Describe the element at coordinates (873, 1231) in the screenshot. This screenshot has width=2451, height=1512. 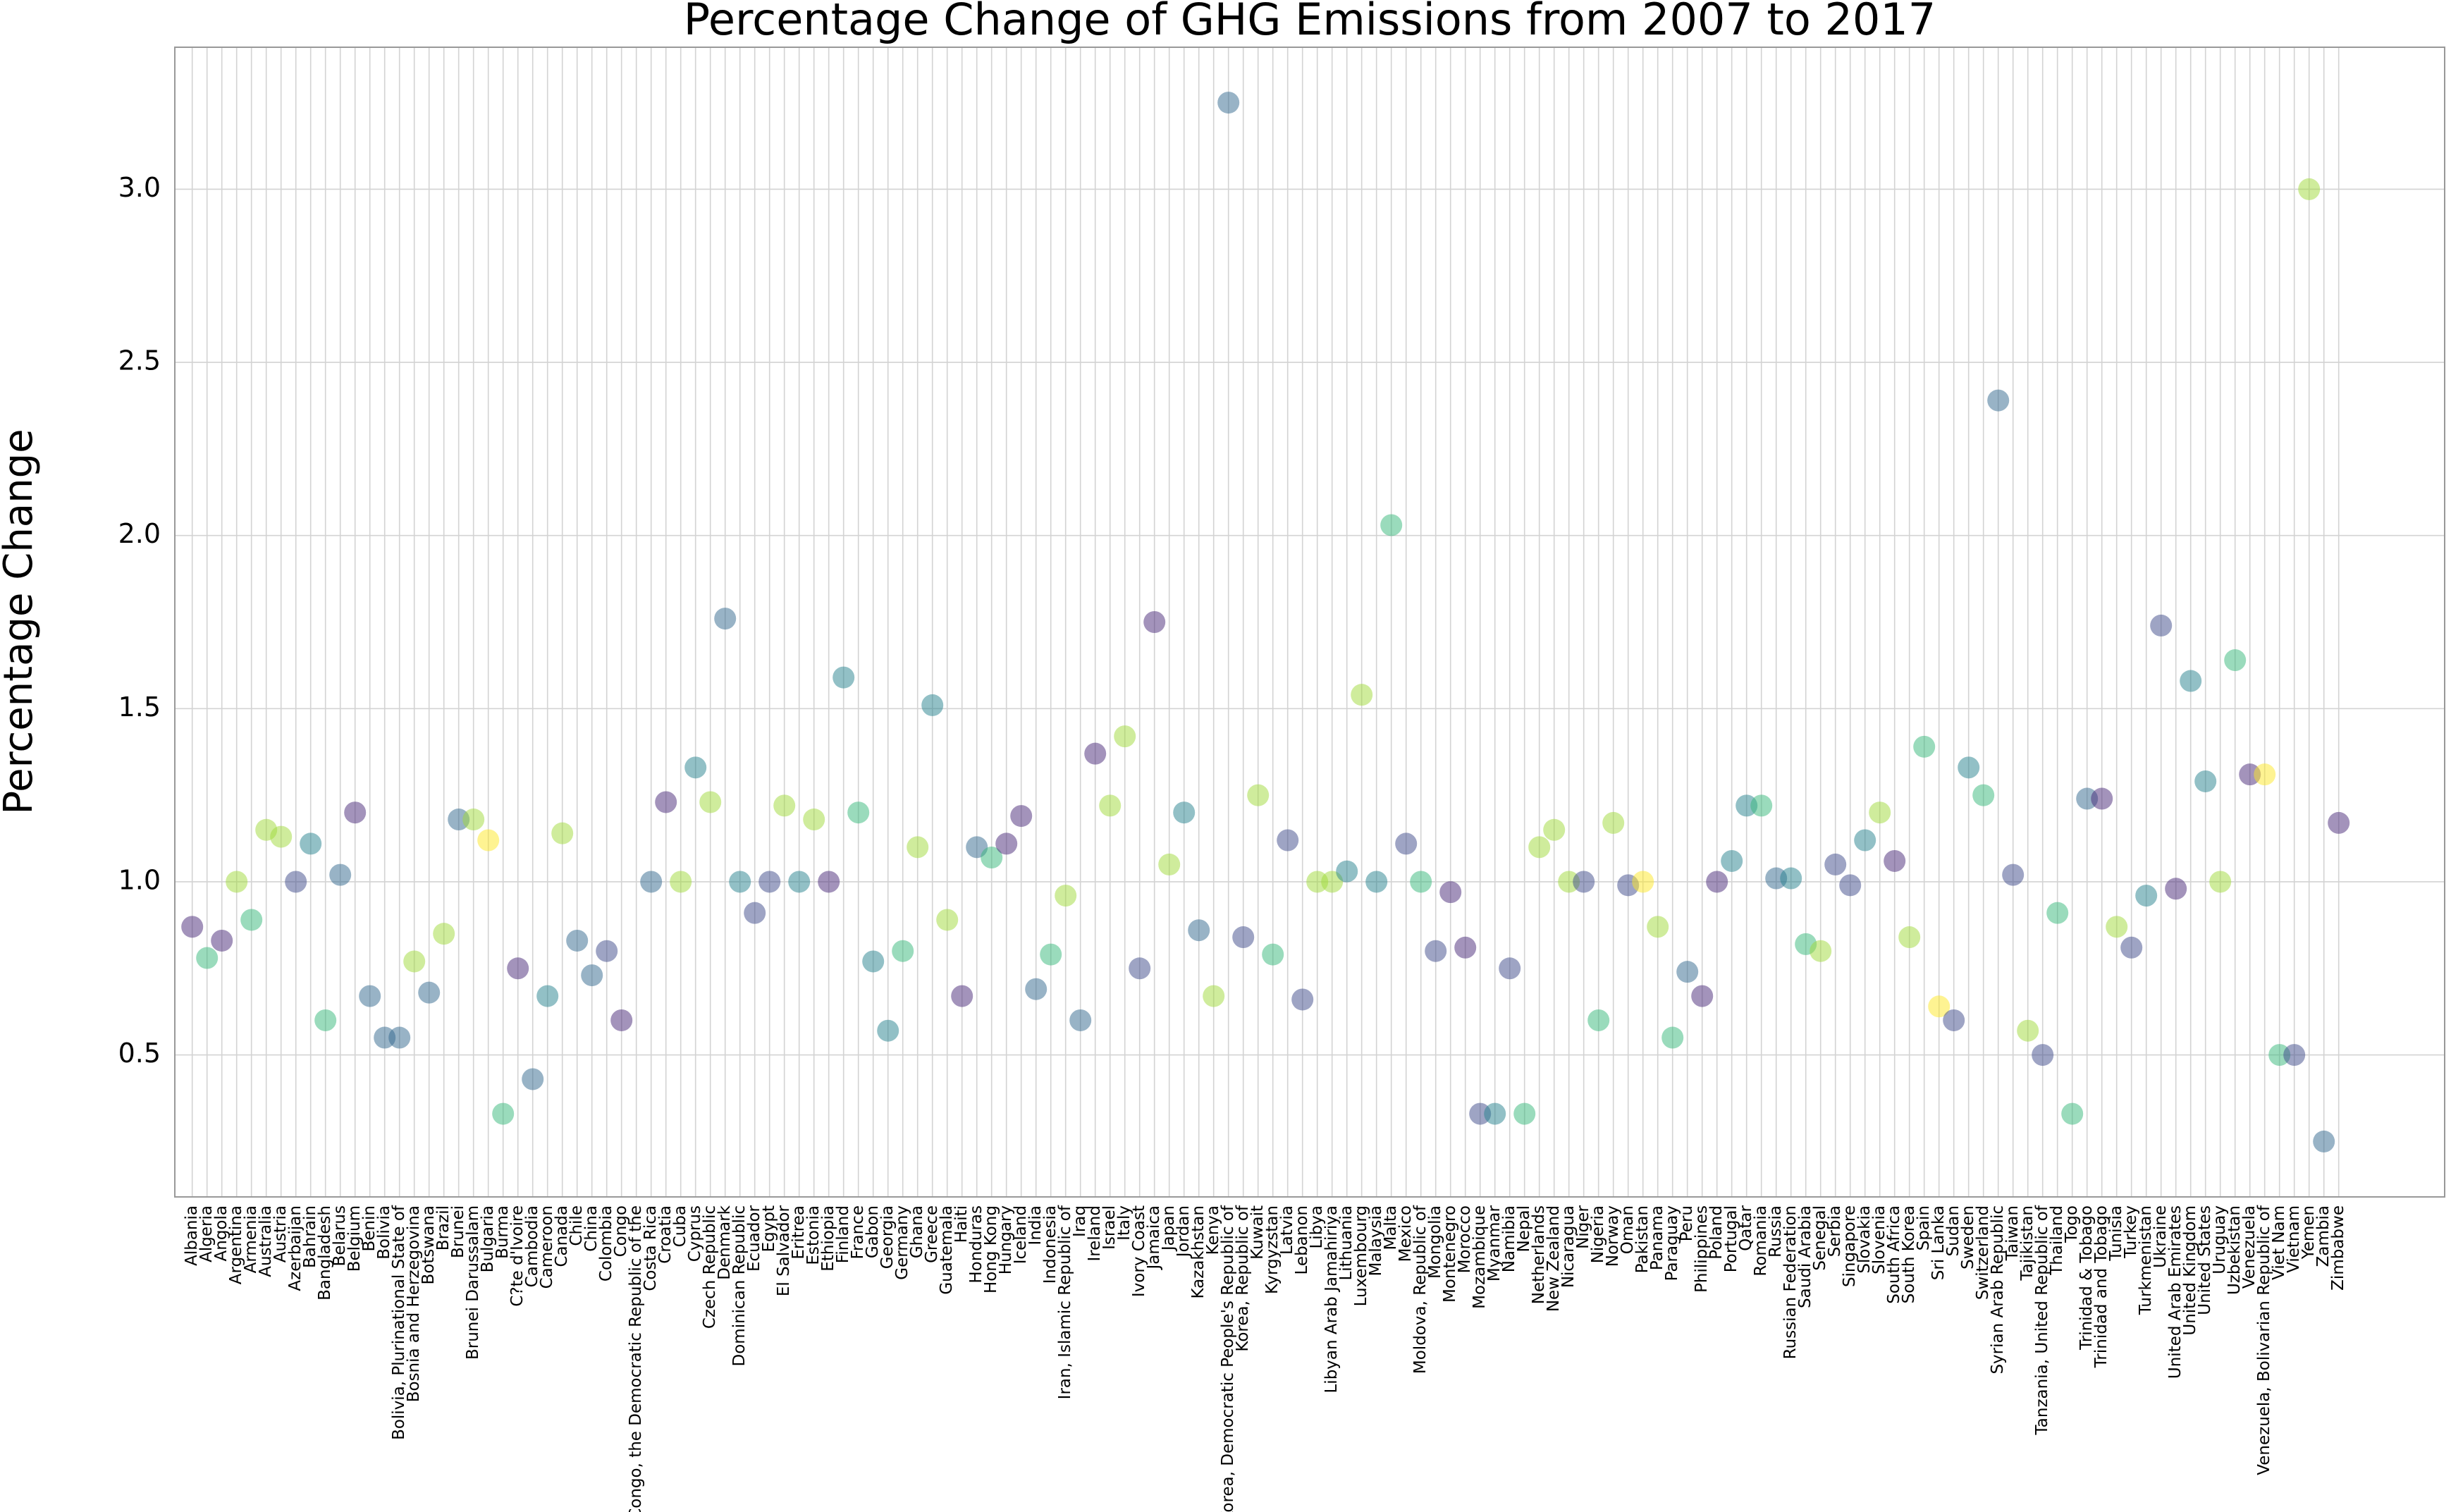
I see `x-tick-label: Gabon` at that location.